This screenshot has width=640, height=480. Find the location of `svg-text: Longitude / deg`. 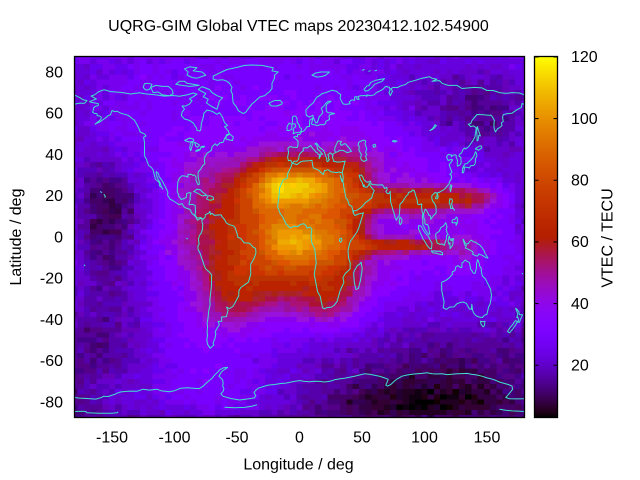

svg-text: Longitude / deg is located at coordinates (298, 465).